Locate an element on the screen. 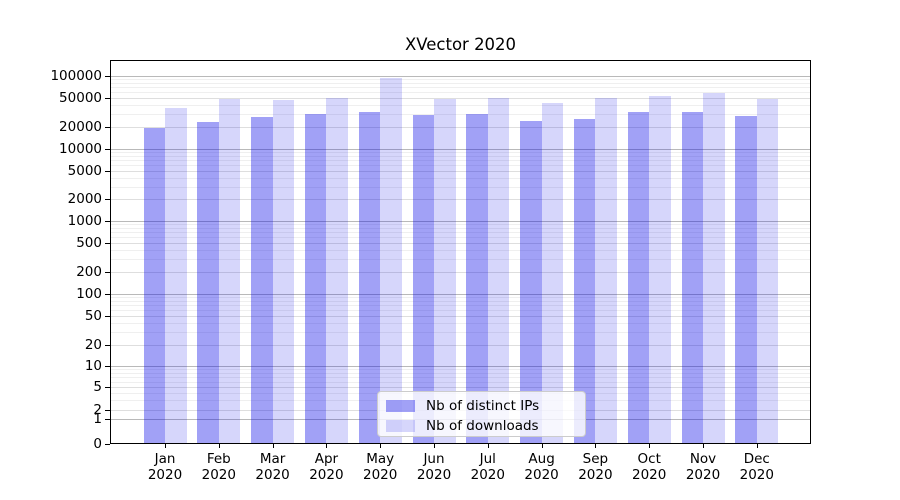 The height and width of the screenshot is (500, 900). bar-downloads-jan is located at coordinates (176, 276).